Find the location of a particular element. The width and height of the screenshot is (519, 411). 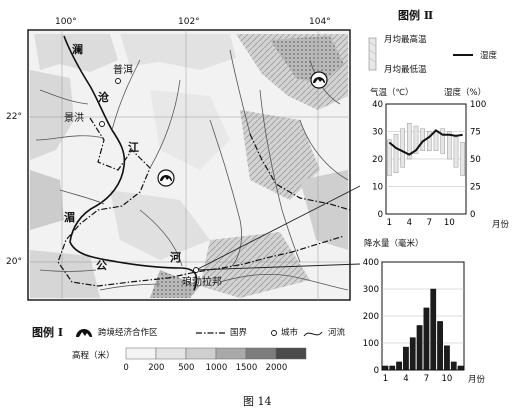

precip-tick-x: 7 is located at coordinates (426, 379).